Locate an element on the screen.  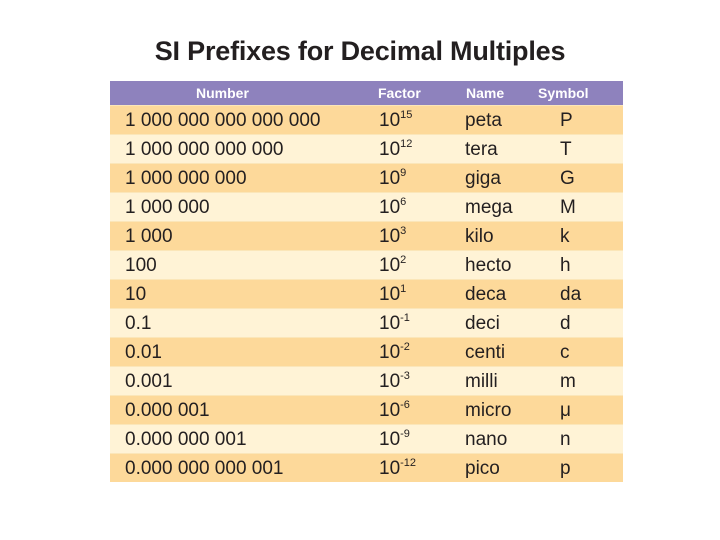
cell-name: giga is located at coordinates (483, 178).